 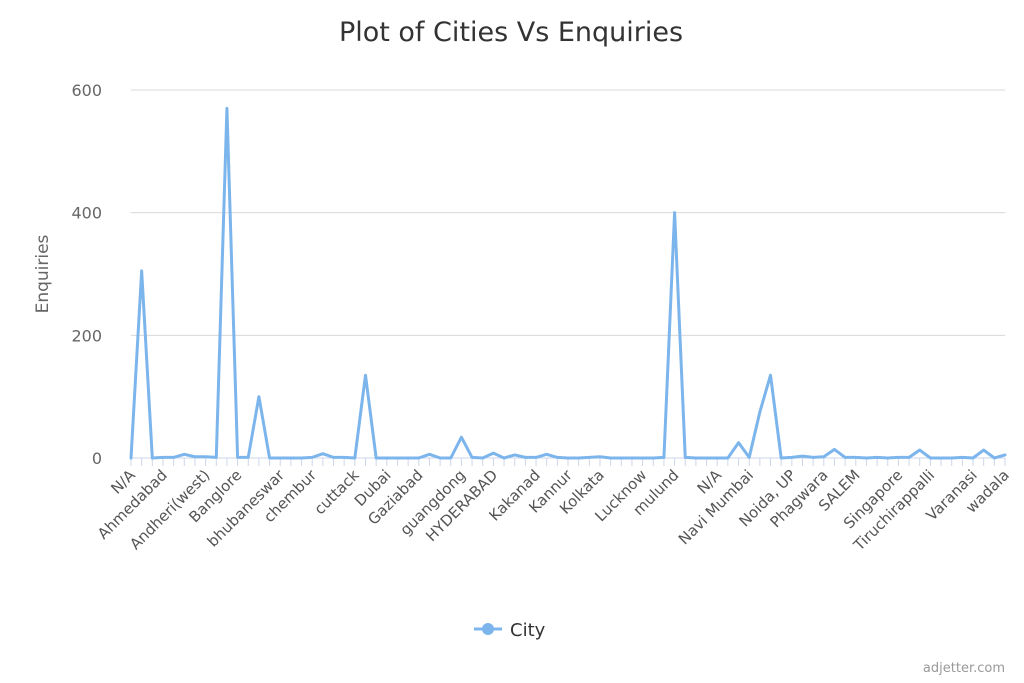 What do you see at coordinates (86, 213) in the screenshot?
I see `y-tick-label: 400` at bounding box center [86, 213].